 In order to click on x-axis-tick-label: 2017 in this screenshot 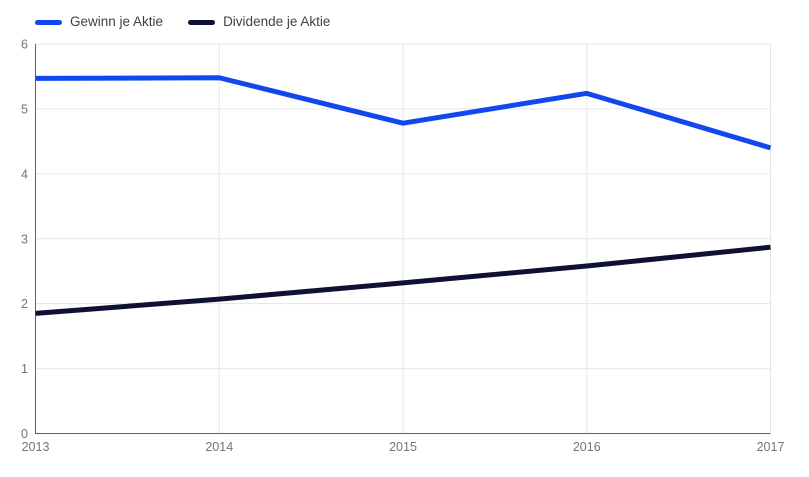, I will do `click(771, 447)`.